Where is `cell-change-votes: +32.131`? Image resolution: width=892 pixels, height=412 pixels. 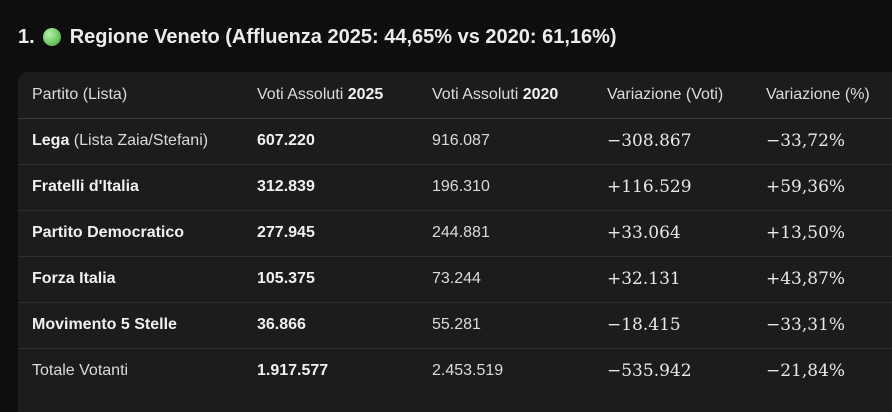
cell-change-votes: +32.131 is located at coordinates (686, 279).